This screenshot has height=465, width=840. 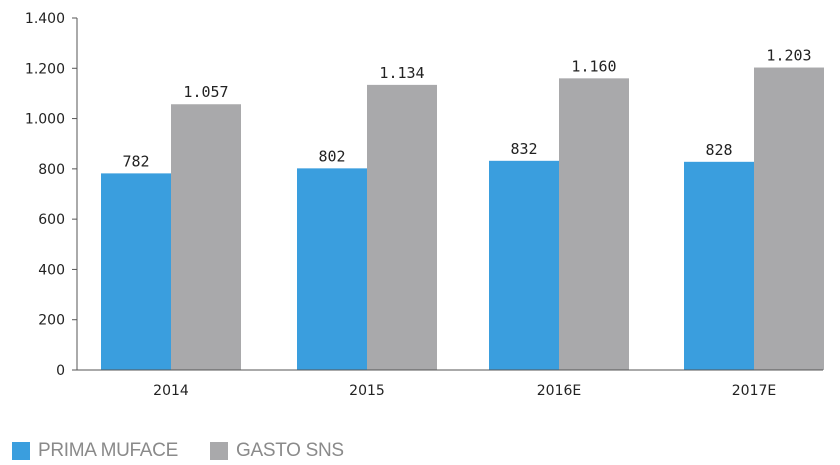 I want to click on bar-gasto-sns-2015, so click(x=402, y=227).